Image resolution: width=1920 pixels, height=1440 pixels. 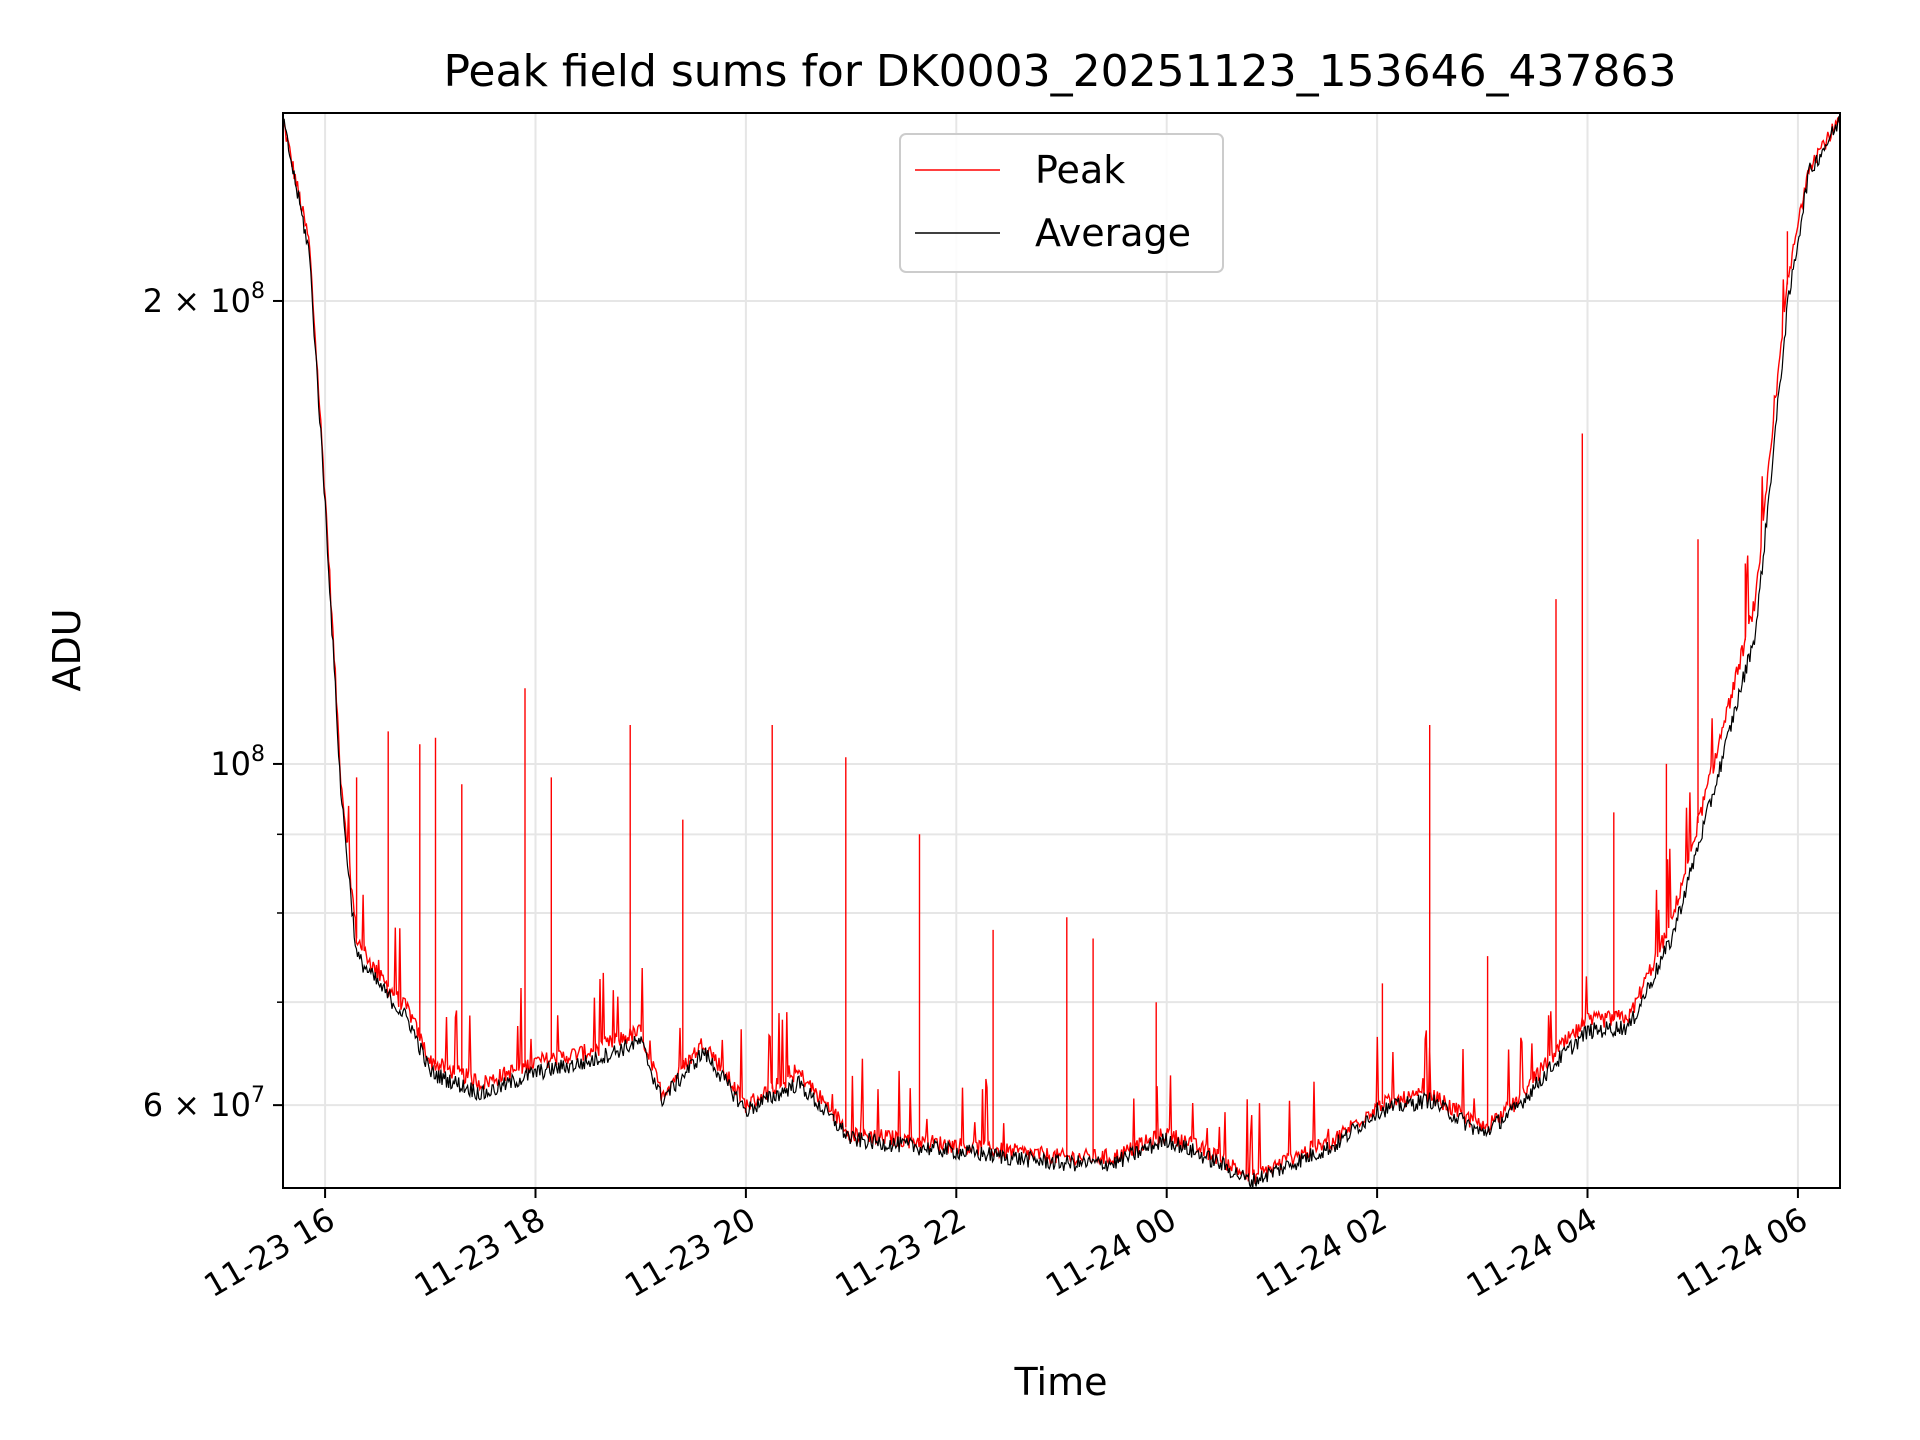 What do you see at coordinates (213, 701) in the screenshot?
I see `y-axis-ticks: 6 × 107 108 2 × 108` at bounding box center [213, 701].